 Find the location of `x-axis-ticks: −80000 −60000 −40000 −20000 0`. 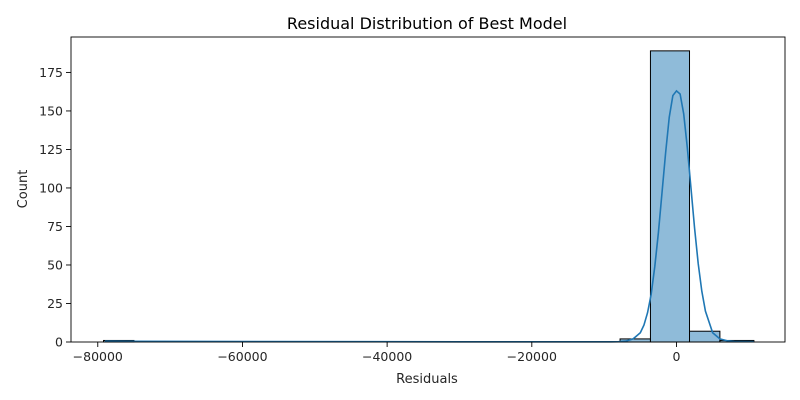

x-axis-ticks: −80000 −60000 −40000 −20000 0 is located at coordinates (377, 353).